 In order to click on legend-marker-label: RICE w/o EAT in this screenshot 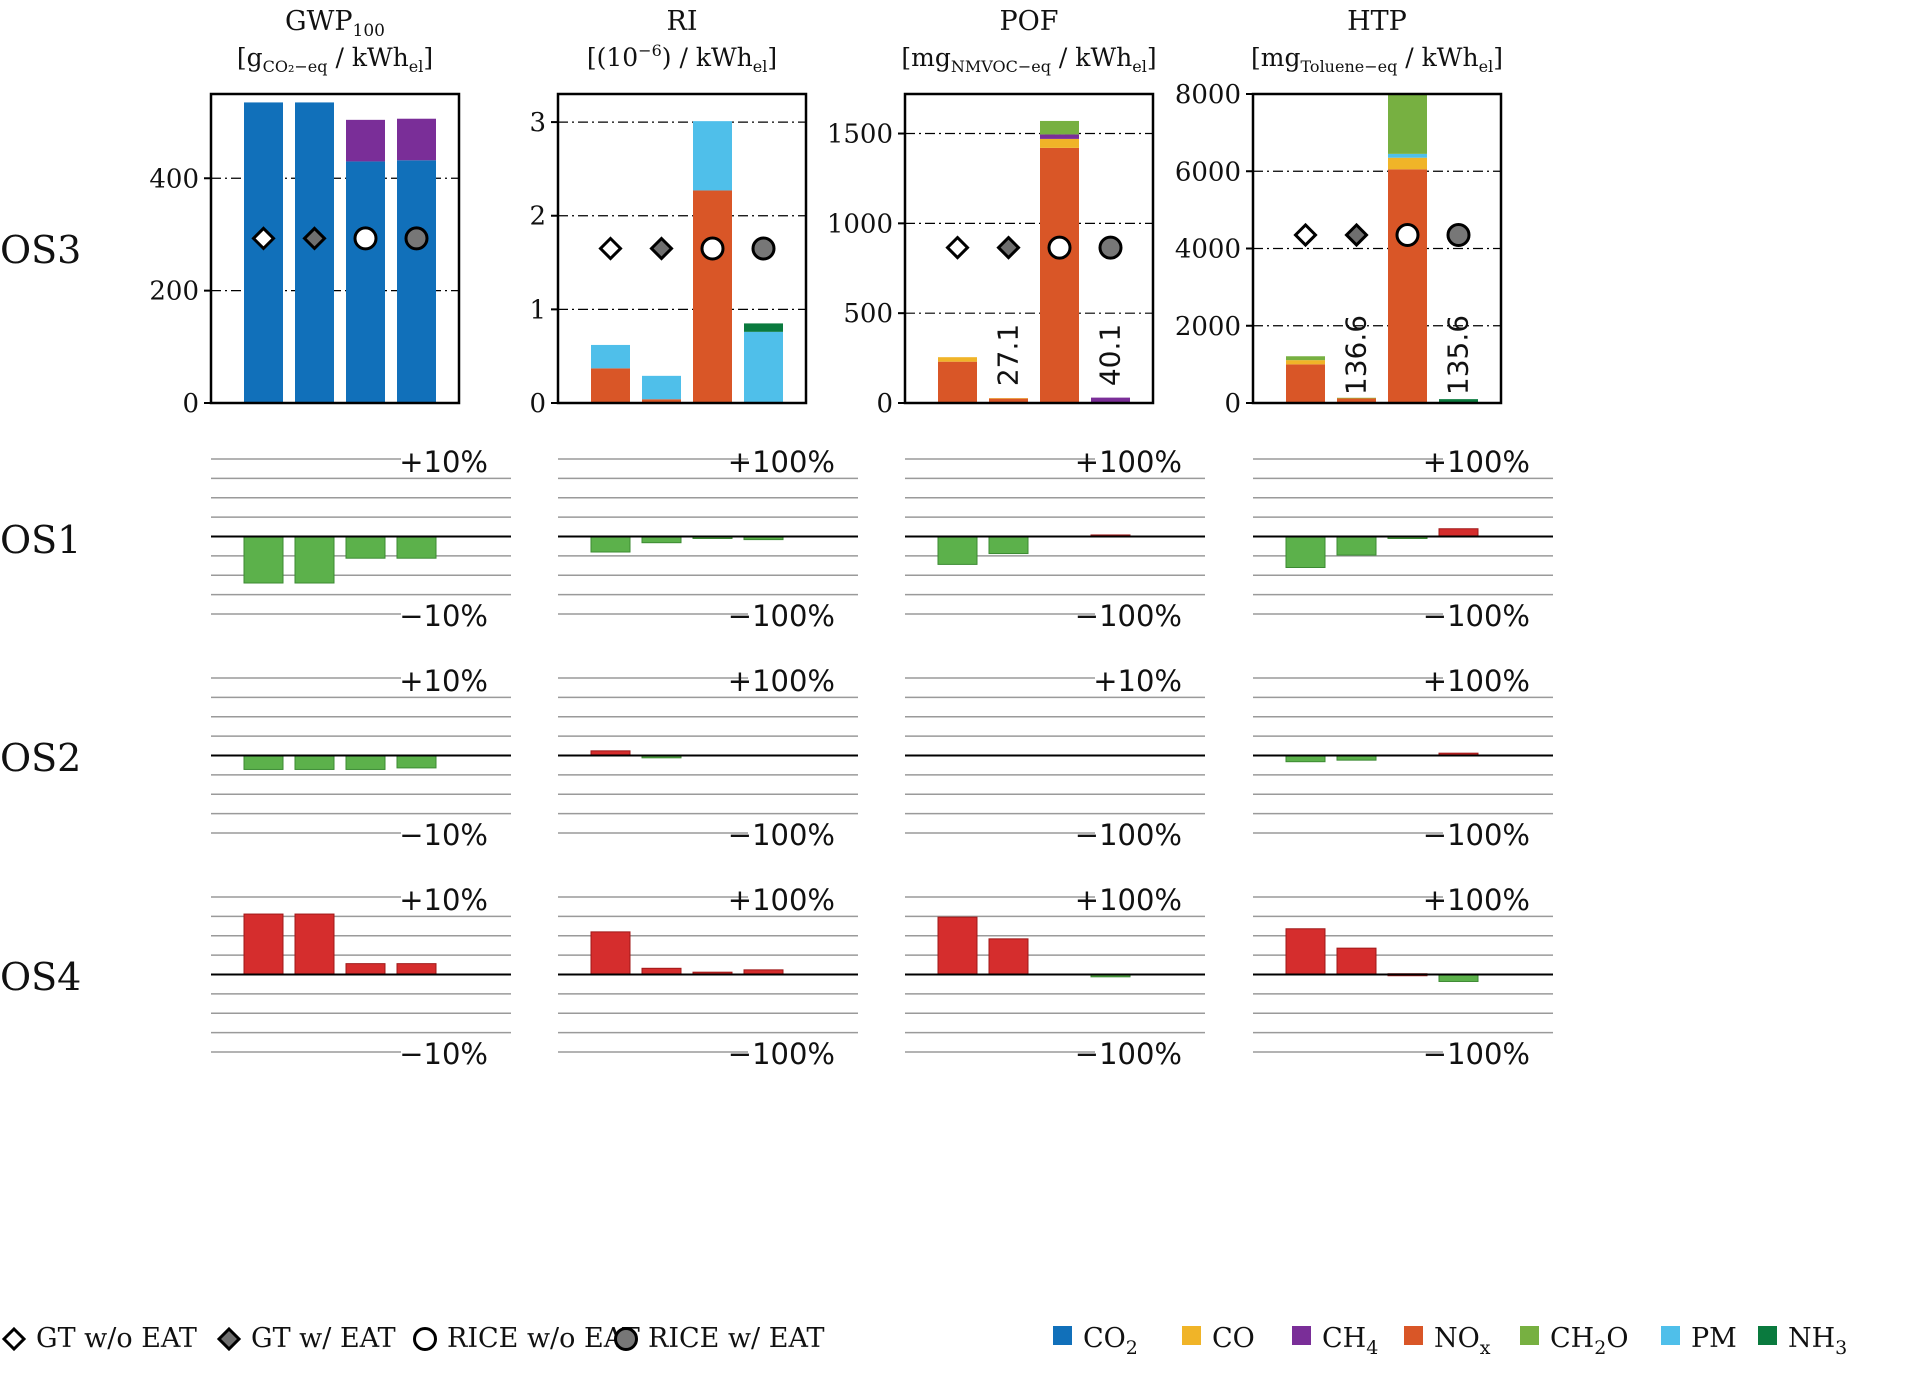, I will do `click(543, 1338)`.